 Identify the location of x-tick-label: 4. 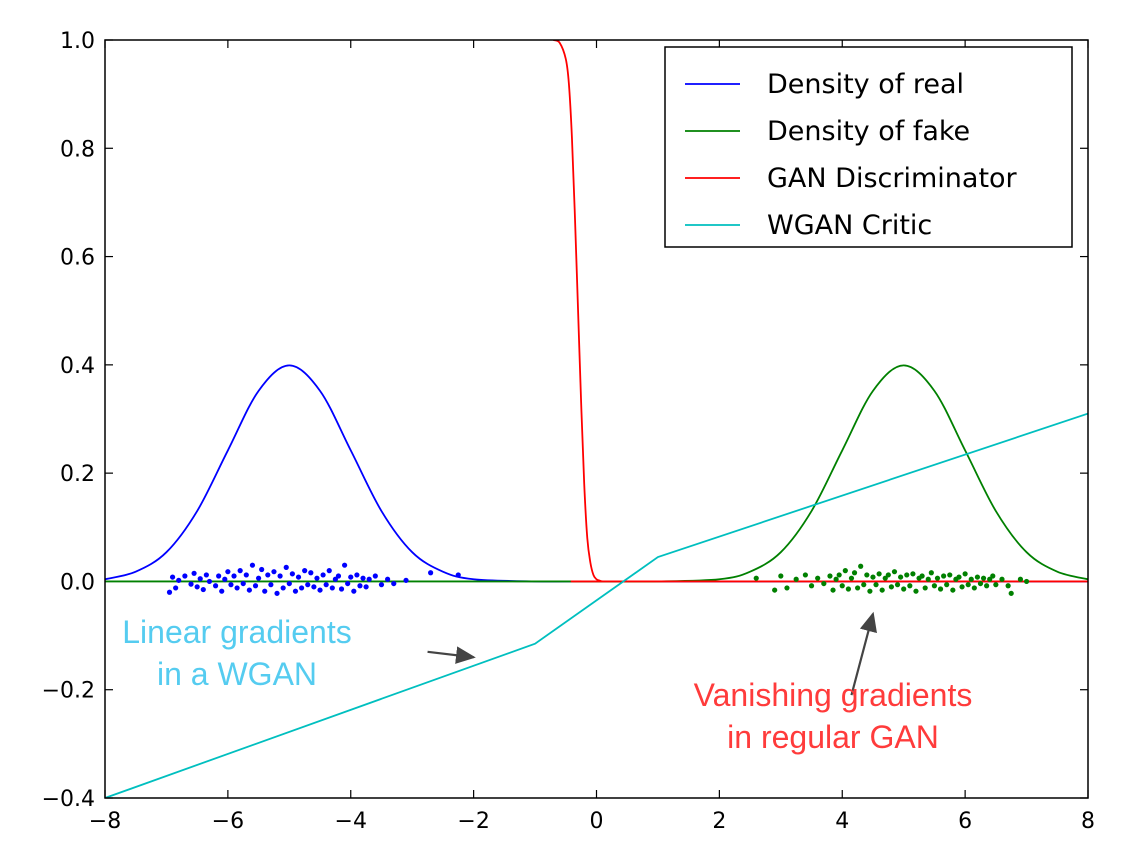
(842, 821).